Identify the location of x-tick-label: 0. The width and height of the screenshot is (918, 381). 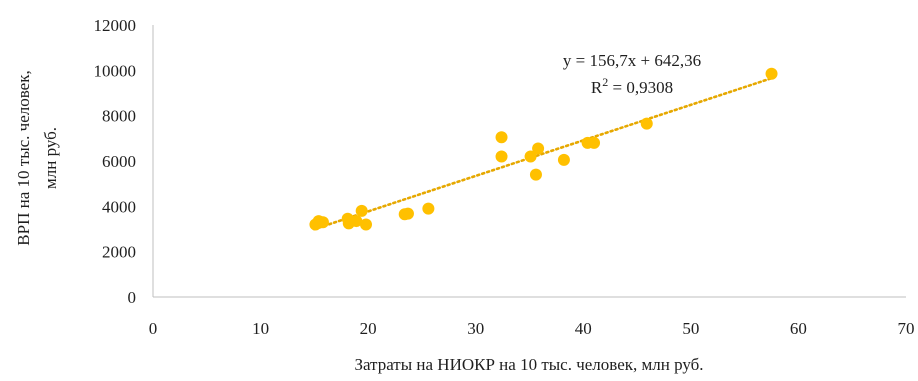
(153, 328).